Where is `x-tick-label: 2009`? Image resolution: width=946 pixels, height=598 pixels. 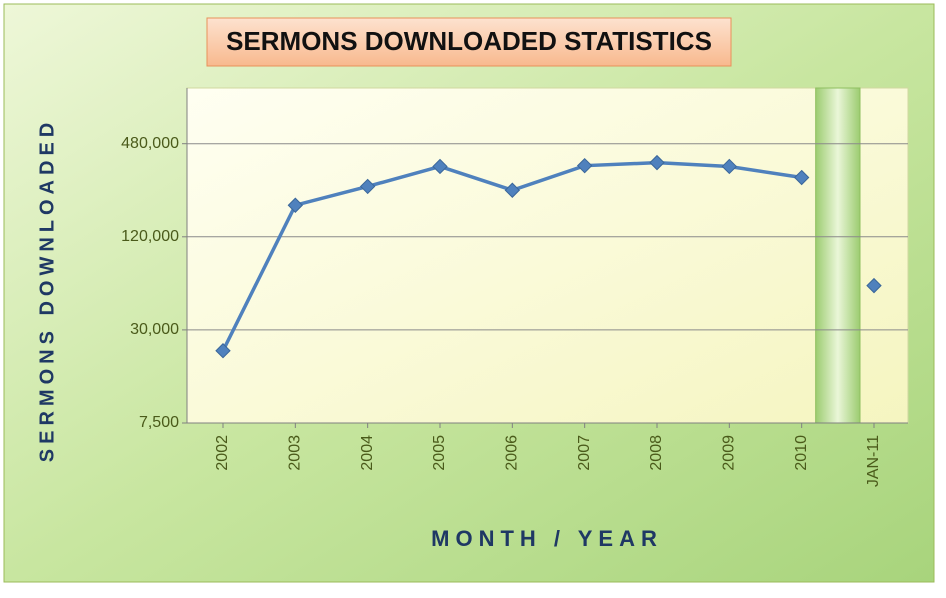
x-tick-label: 2009 is located at coordinates (729, 453).